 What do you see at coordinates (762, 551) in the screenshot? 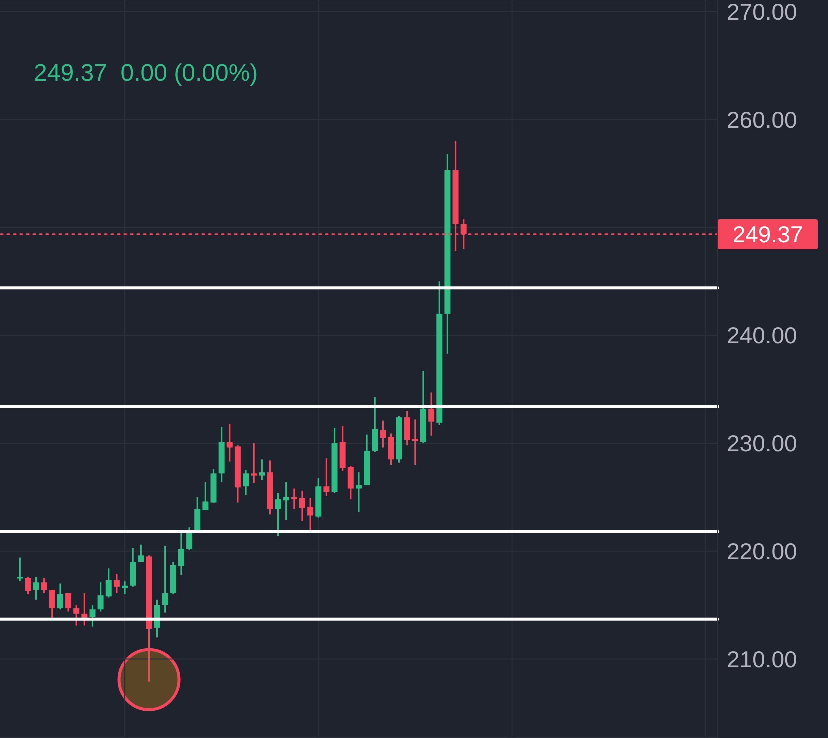
I see `y-tick-label: 220.00` at bounding box center [762, 551].